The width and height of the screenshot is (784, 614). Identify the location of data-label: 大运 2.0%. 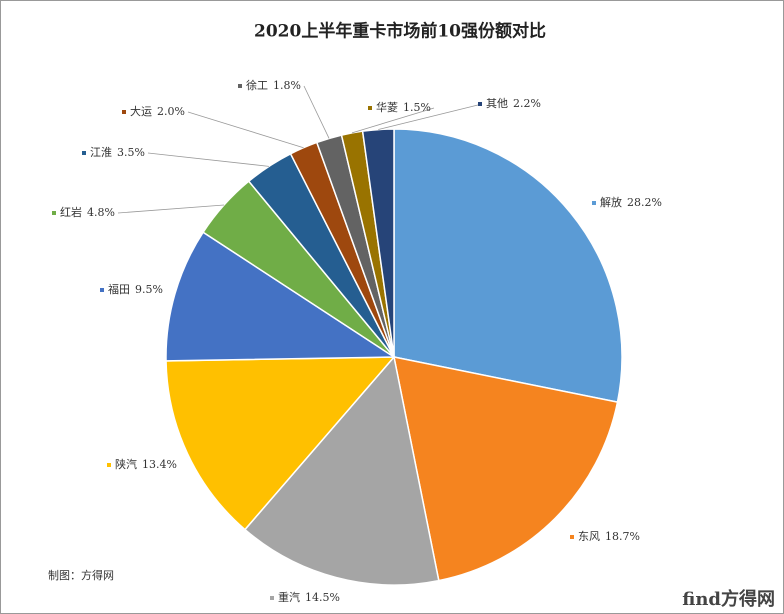
(157, 111).